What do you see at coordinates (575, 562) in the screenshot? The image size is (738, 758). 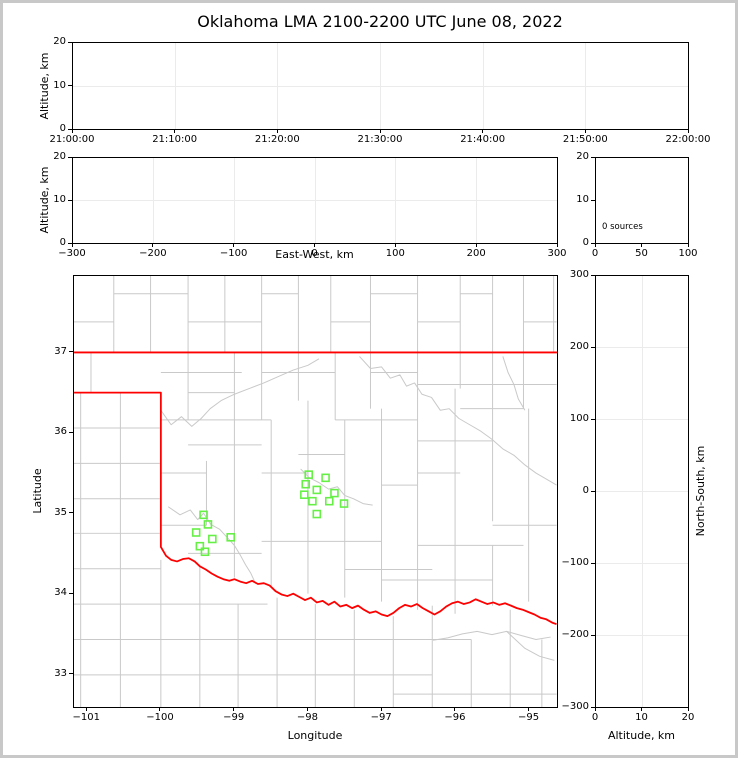 I see `y-tick-label: −100` at bounding box center [575, 562].